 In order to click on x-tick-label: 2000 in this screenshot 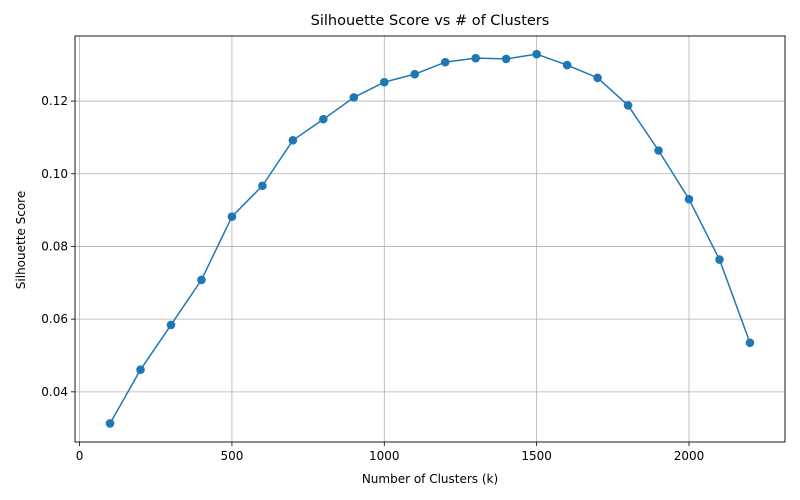, I will do `click(689, 456)`.